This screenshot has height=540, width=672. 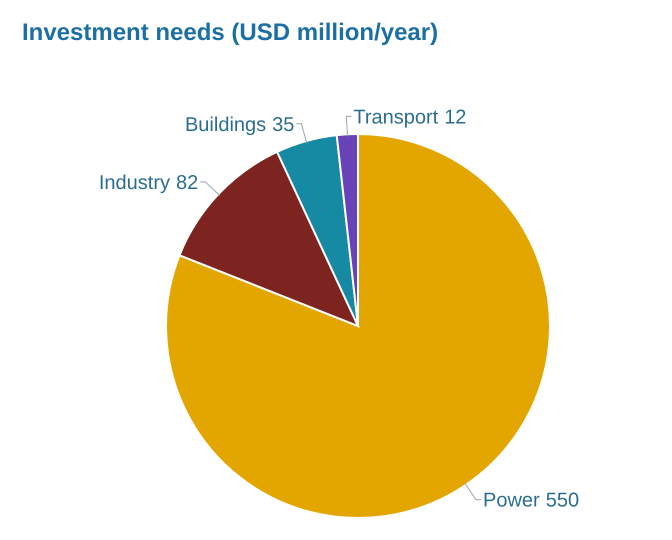 I want to click on data-label: 12, so click(x=455, y=117).